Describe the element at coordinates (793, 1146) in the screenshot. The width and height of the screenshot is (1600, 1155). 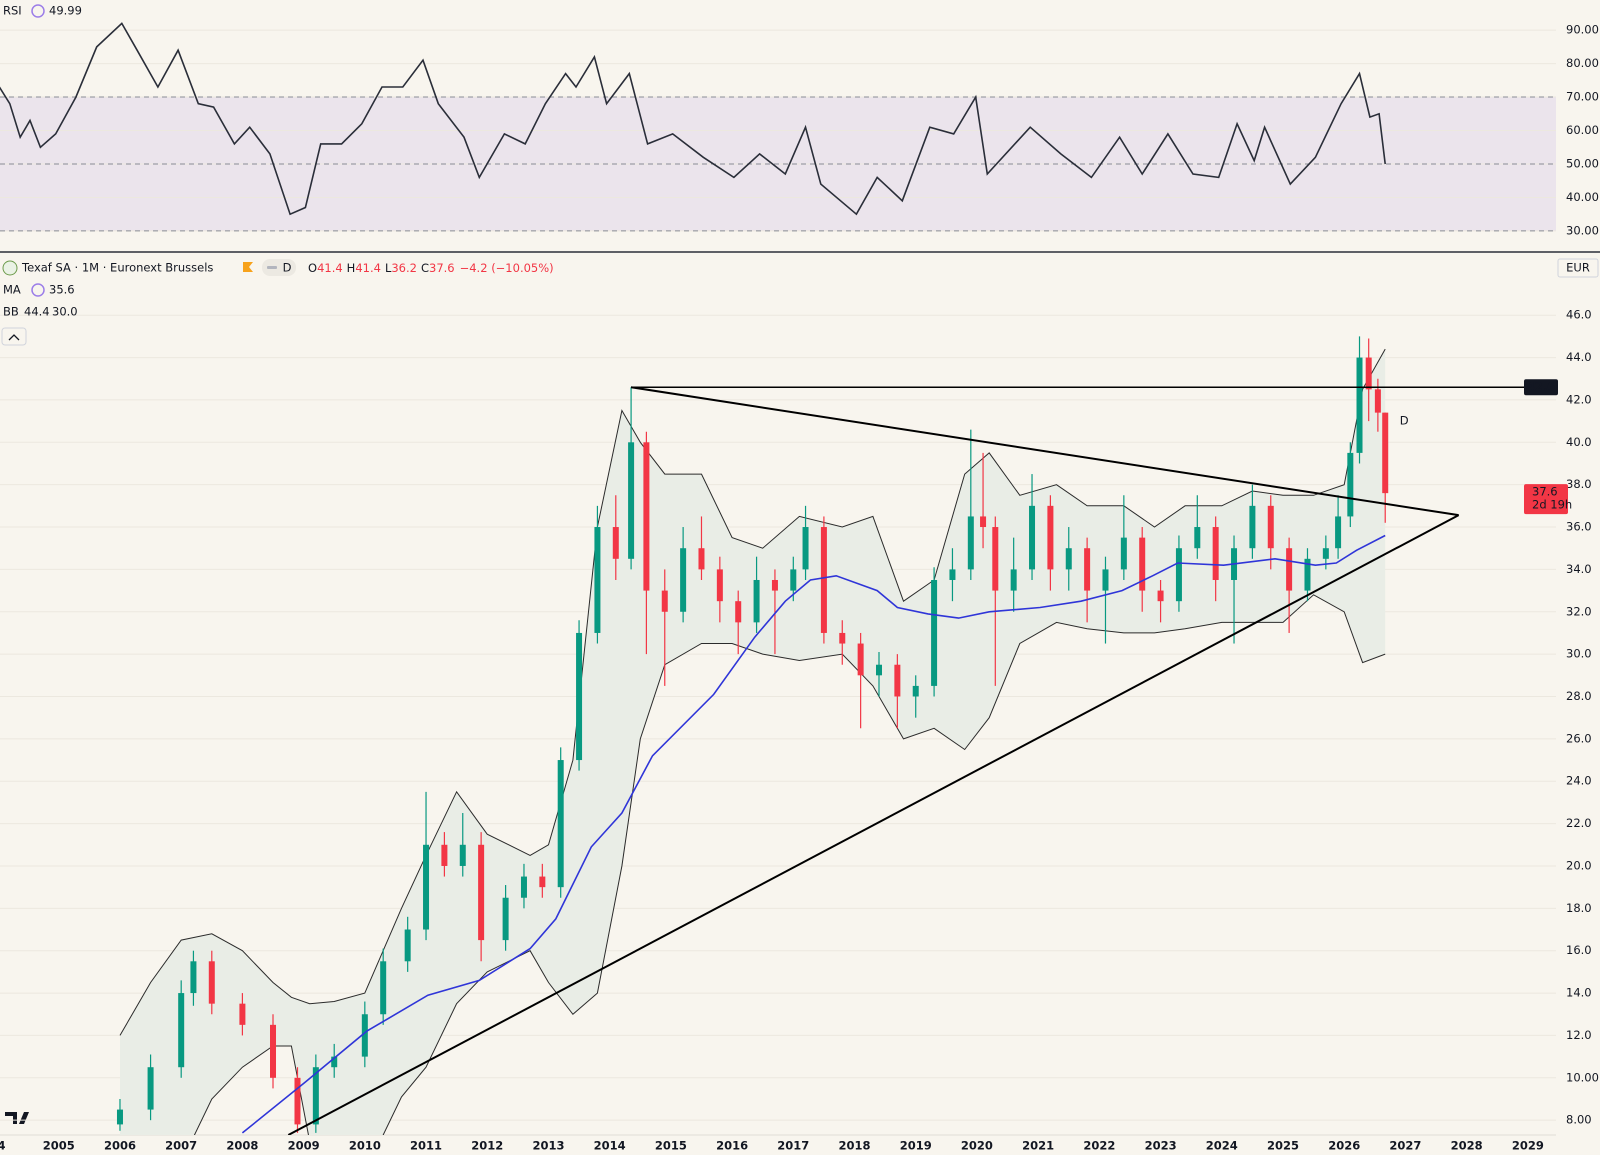
I see `x-tick-label: 2017` at that location.